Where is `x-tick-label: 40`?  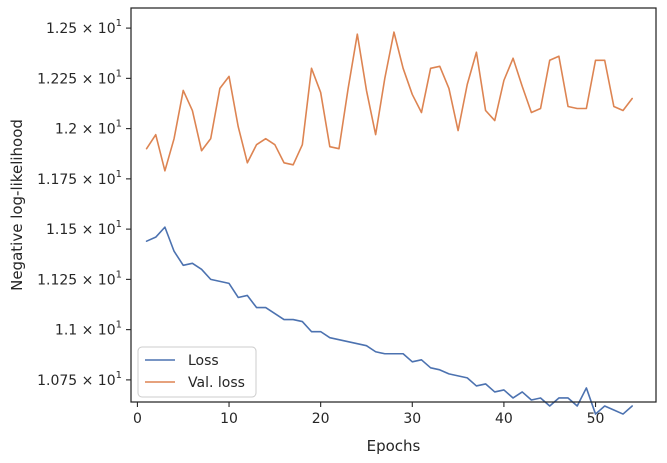 x-tick-label: 40 is located at coordinates (504, 419).